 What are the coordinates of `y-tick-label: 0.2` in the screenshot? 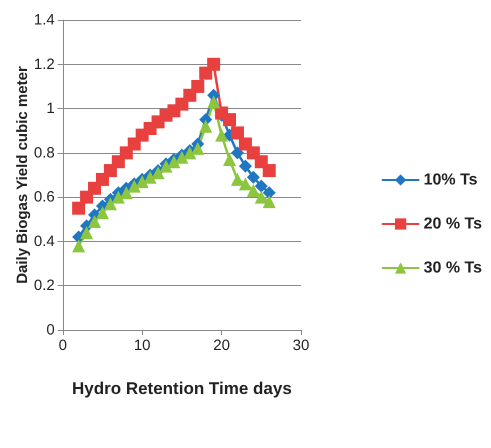 It's located at (44, 285).